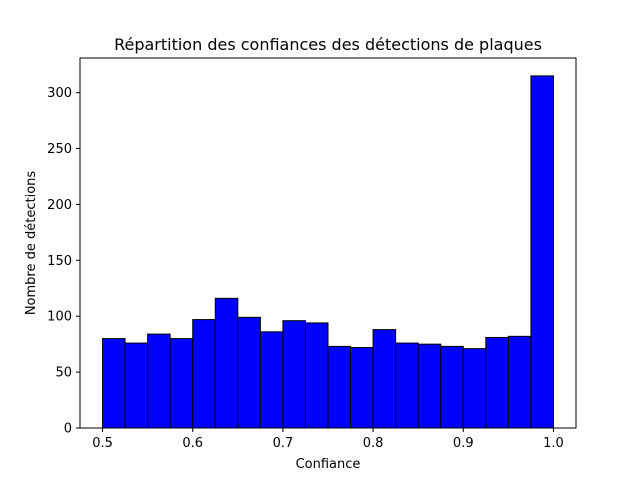 This screenshot has height=480, width=640. Describe the element at coordinates (553, 443) in the screenshot. I see `x-tick-label: 1.0` at that location.